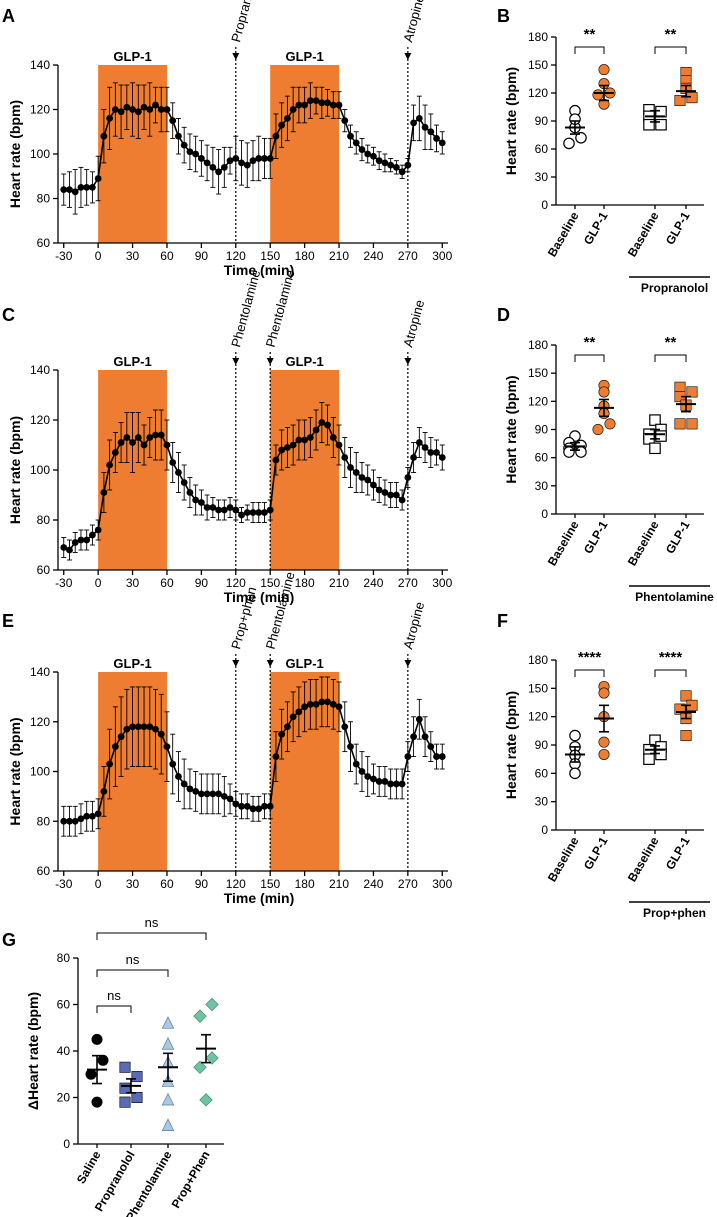 This screenshot has width=717, height=1217. What do you see at coordinates (8, 621) in the screenshot?
I see `panel-label: E` at bounding box center [8, 621].